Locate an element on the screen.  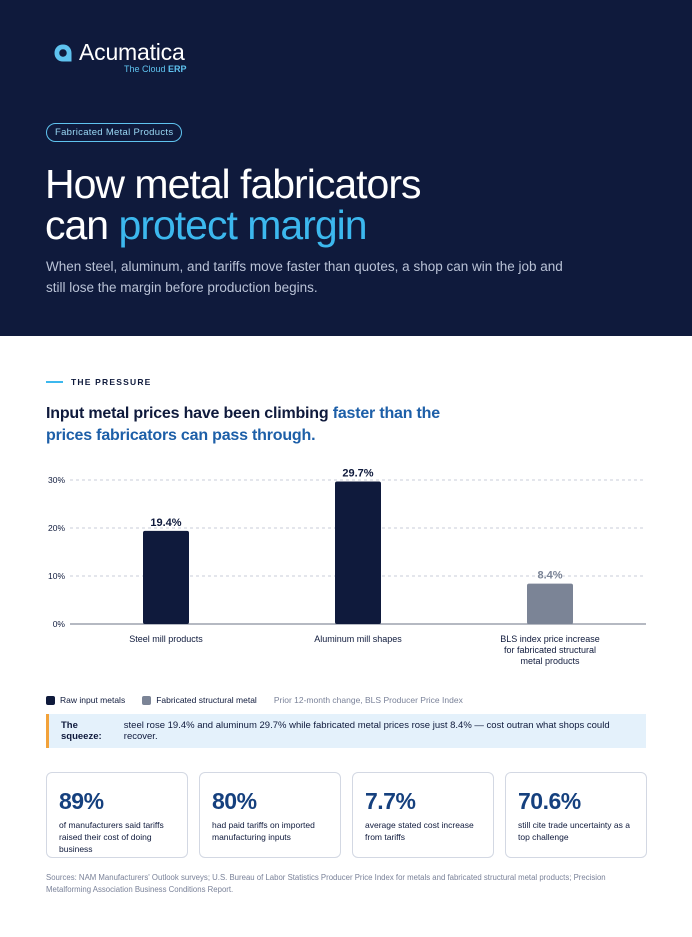
y-tick-label: 20% is located at coordinates (56, 528).